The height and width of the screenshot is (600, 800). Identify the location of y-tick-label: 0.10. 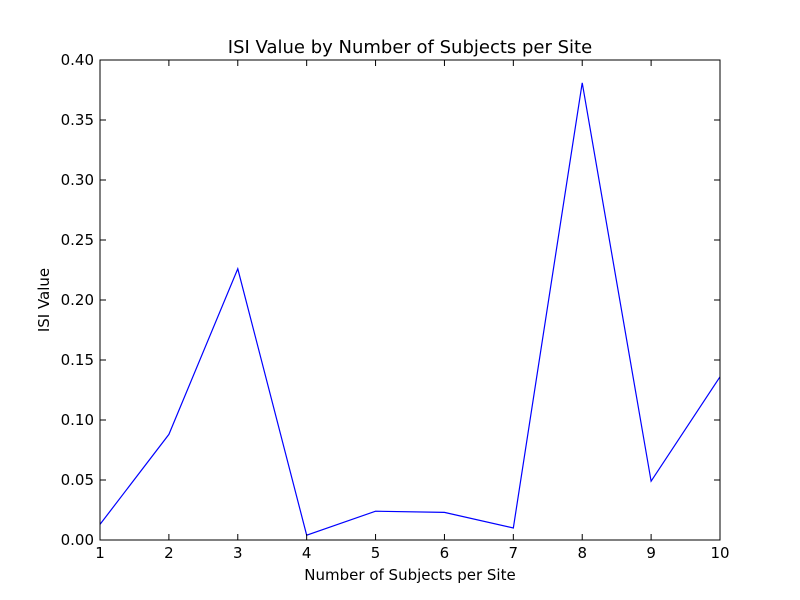
(77, 420).